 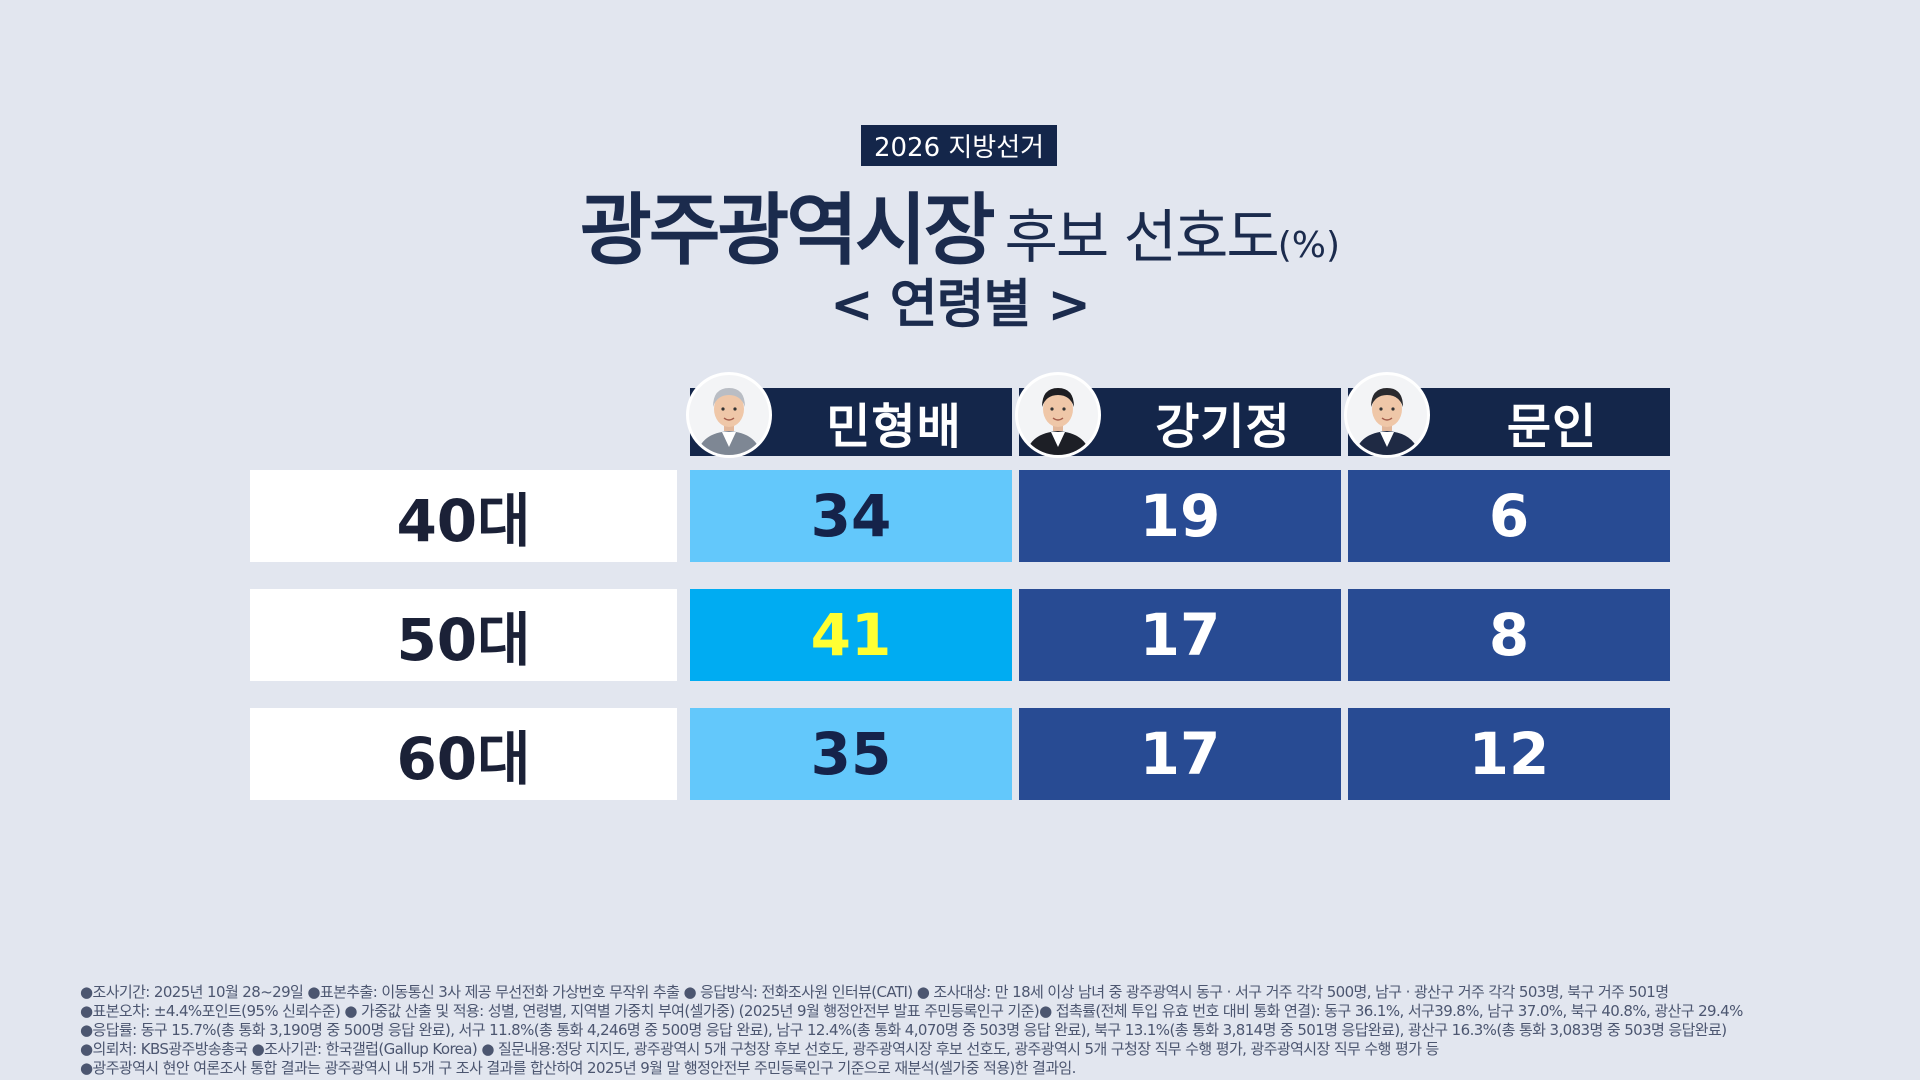 What do you see at coordinates (851, 754) in the screenshot?
I see `data-cell: 35` at bounding box center [851, 754].